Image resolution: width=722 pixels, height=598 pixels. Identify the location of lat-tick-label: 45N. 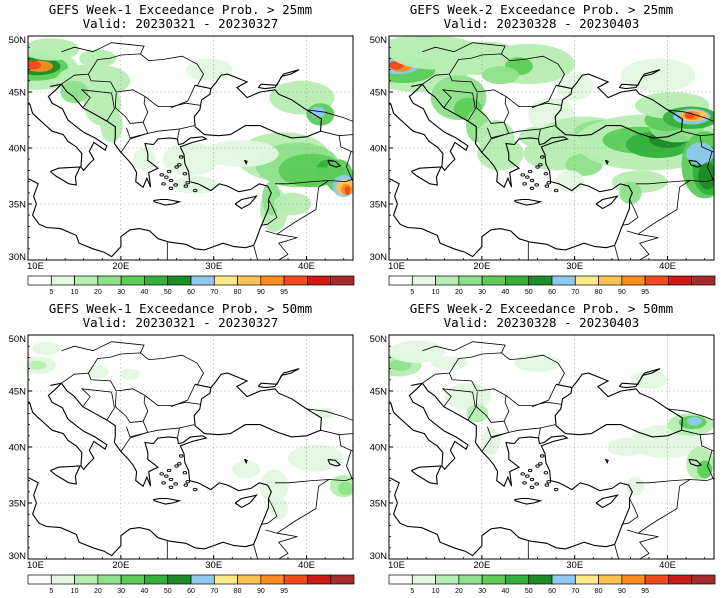
(379, 392).